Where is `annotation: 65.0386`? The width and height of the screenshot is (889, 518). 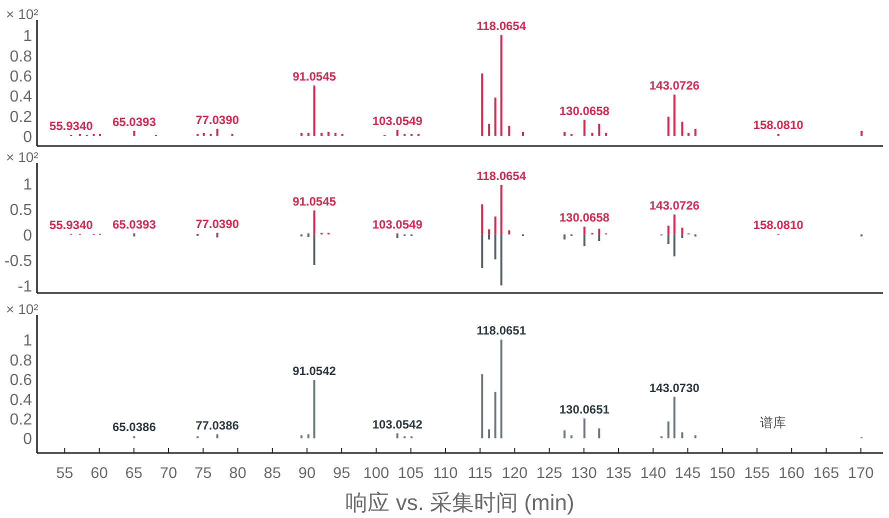
annotation: 65.0386 is located at coordinates (134, 427).